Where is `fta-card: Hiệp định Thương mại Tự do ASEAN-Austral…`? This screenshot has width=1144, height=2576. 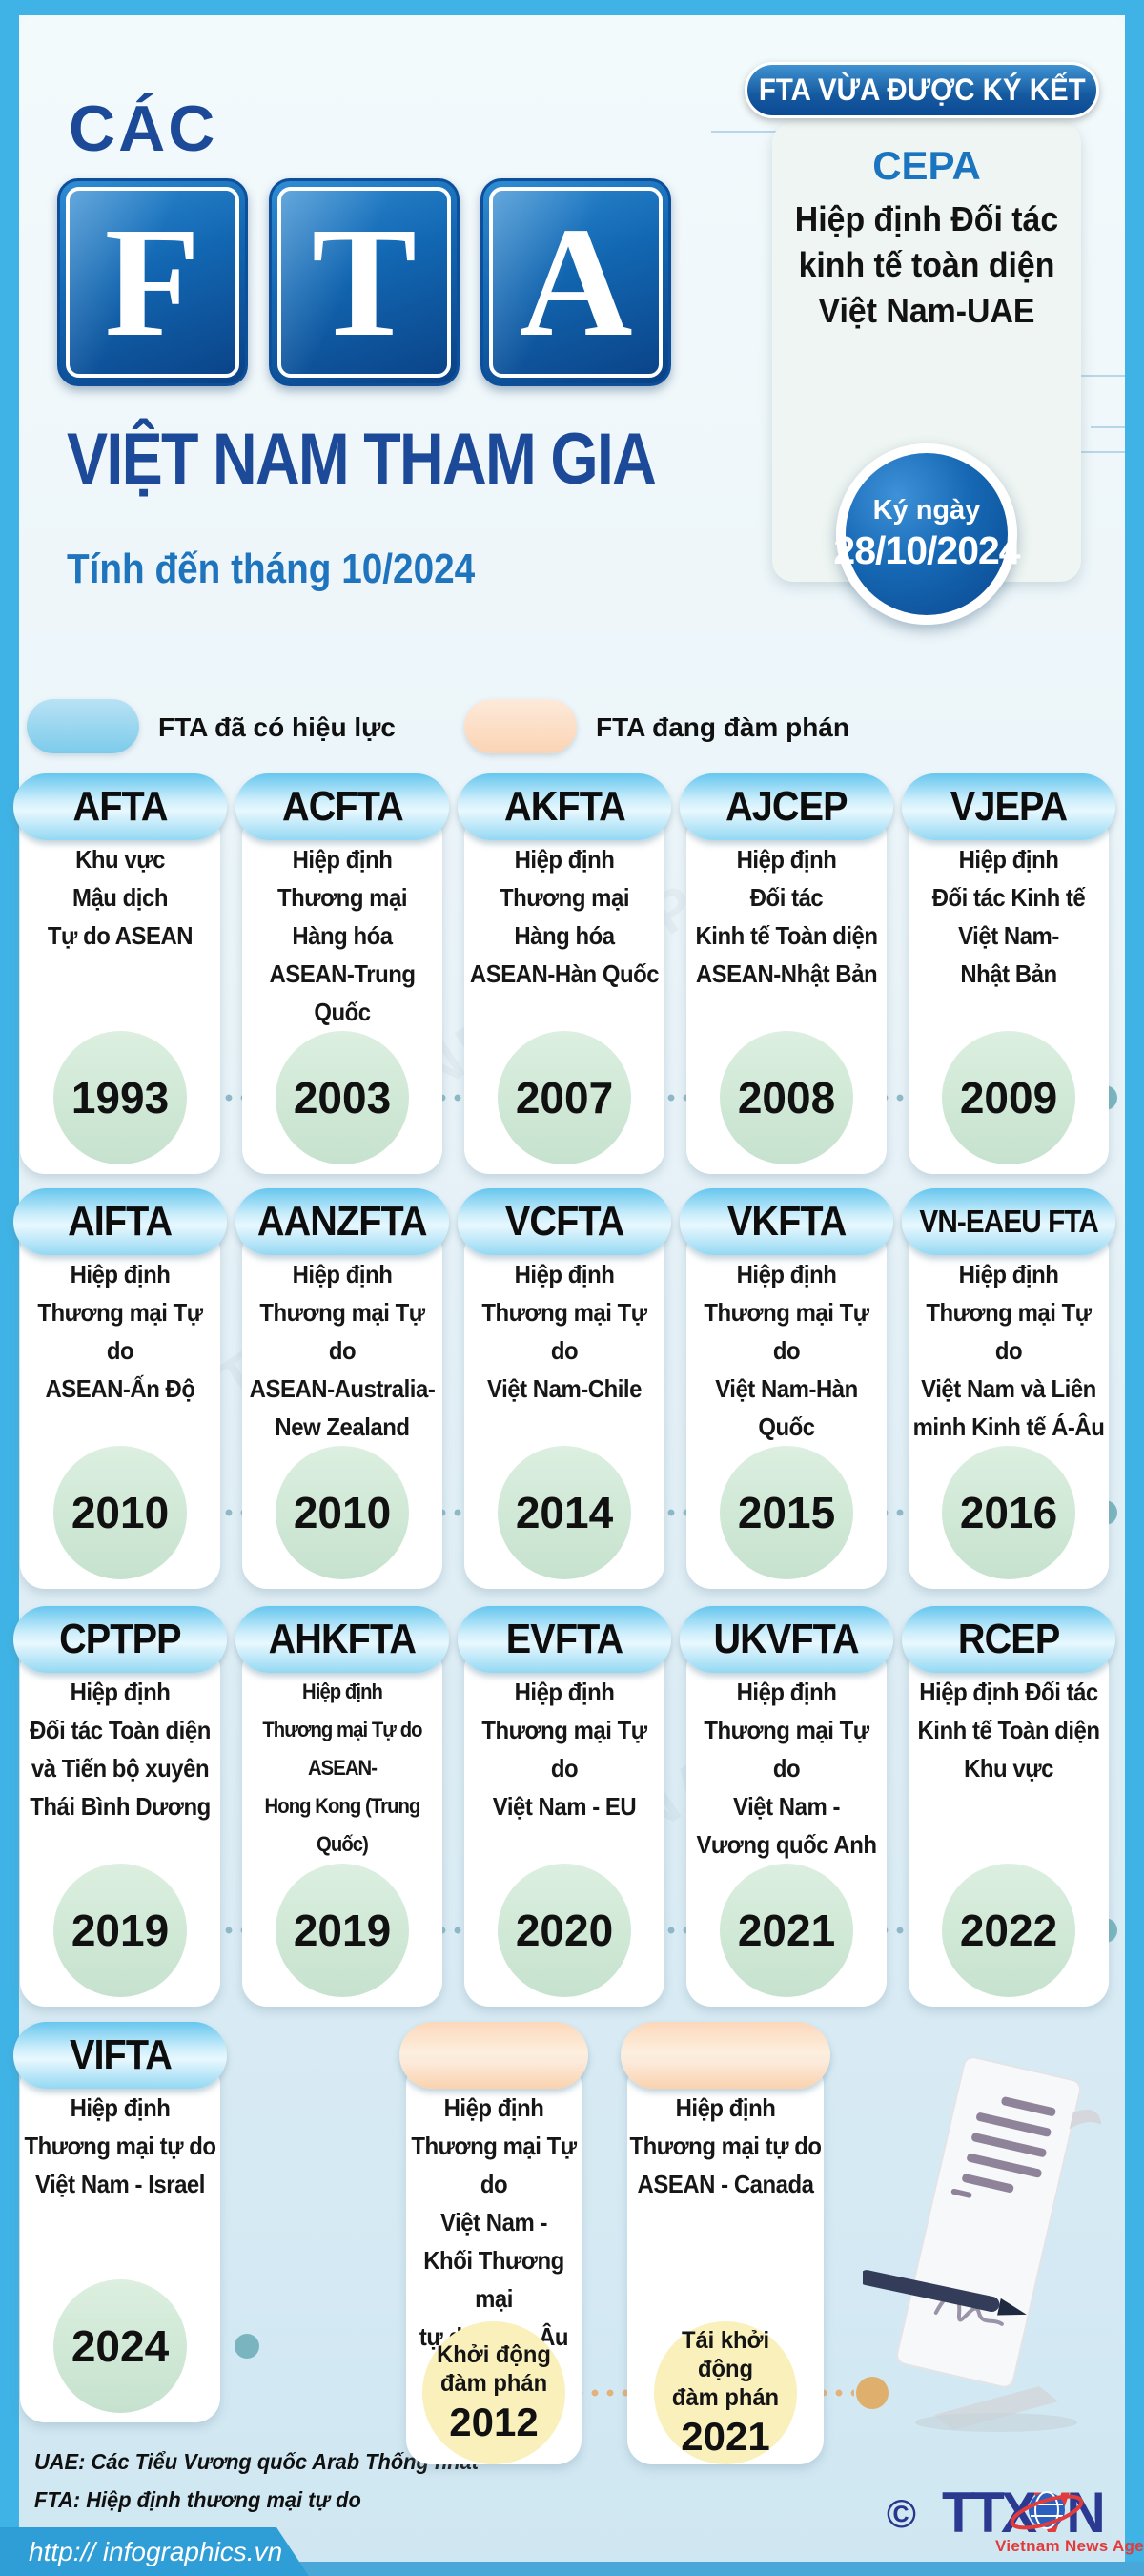 fta-card: Hiệp định Thương mại Tự do ASEAN-Austral… is located at coordinates (342, 1388).